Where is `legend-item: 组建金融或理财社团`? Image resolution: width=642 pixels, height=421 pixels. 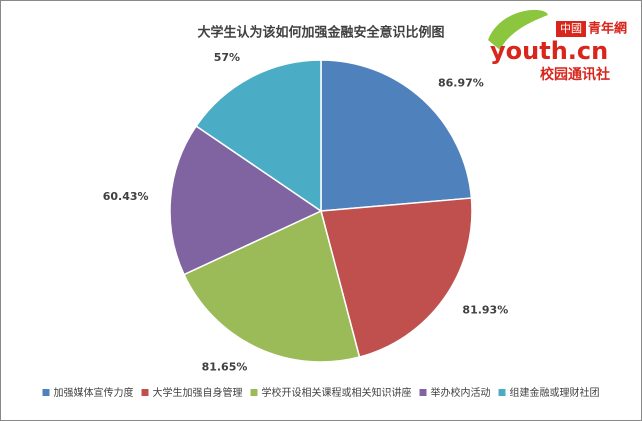 legend-item: 组建金融或理财社团 is located at coordinates (549, 392).